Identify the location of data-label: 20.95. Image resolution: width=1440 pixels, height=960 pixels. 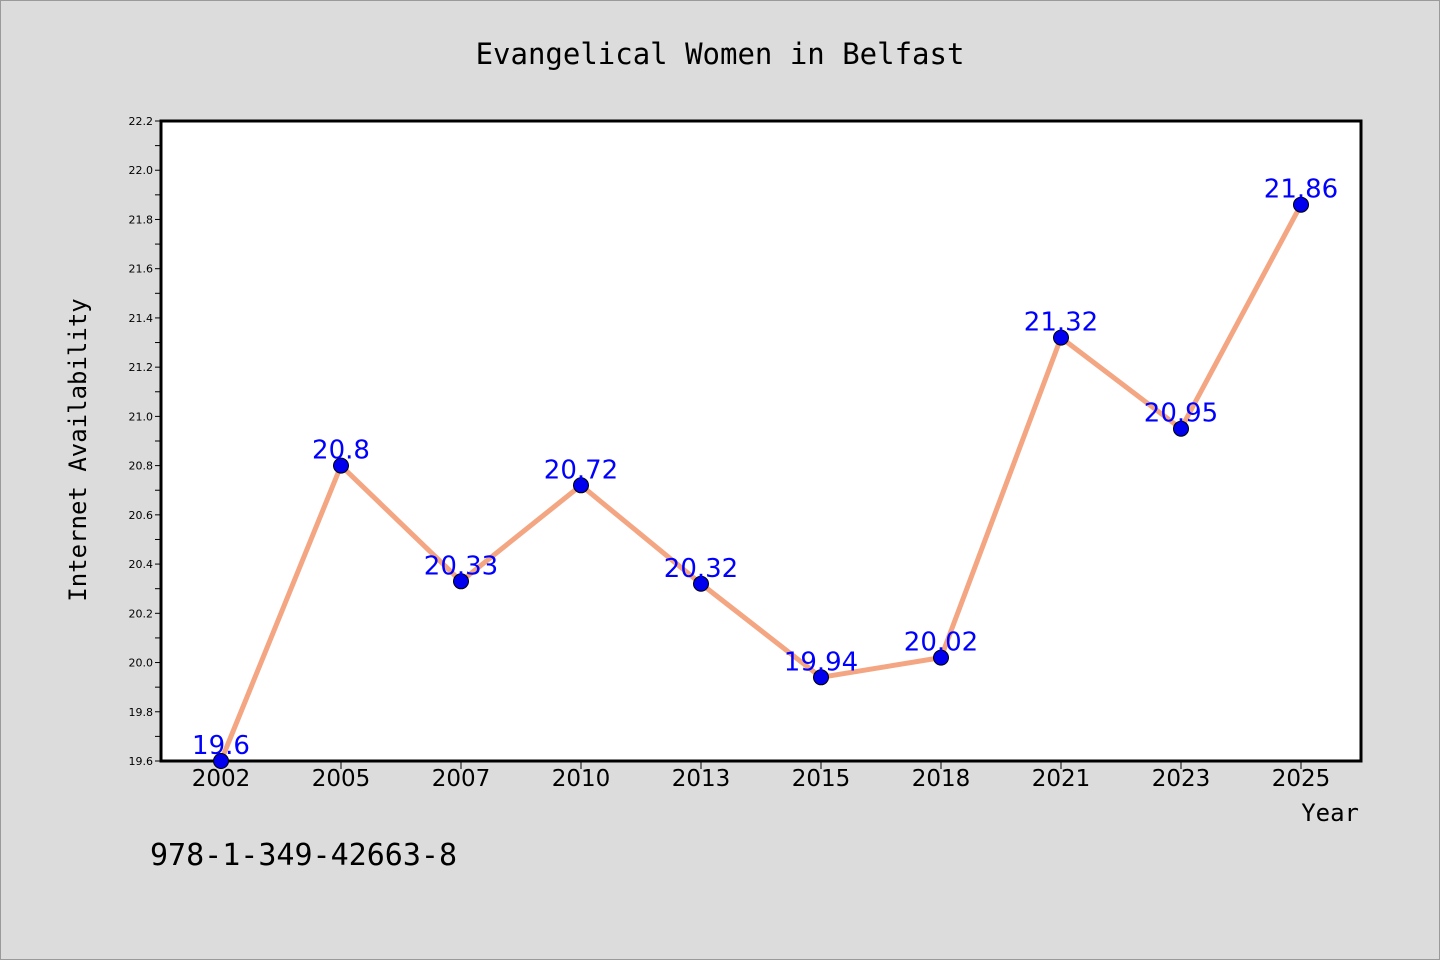
(1181, 414).